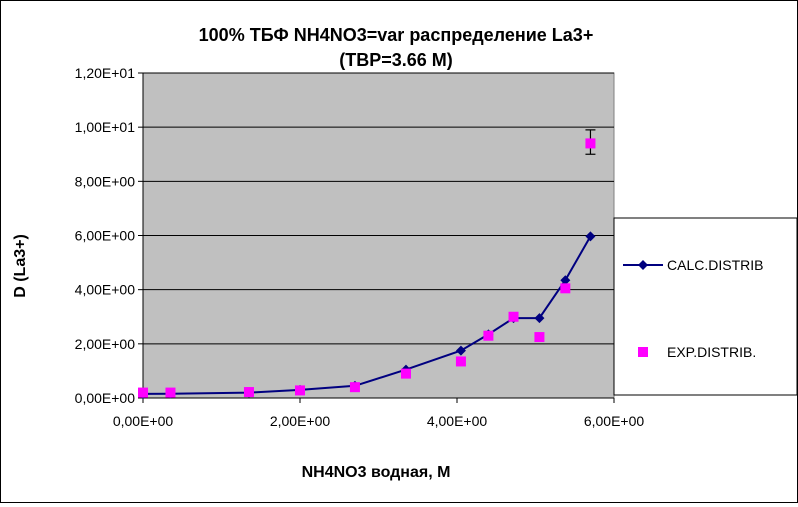  What do you see at coordinates (396, 35) in the screenshot?
I see `chart-title: 100% ТБФ NH4NO3=var распределение La3+` at bounding box center [396, 35].